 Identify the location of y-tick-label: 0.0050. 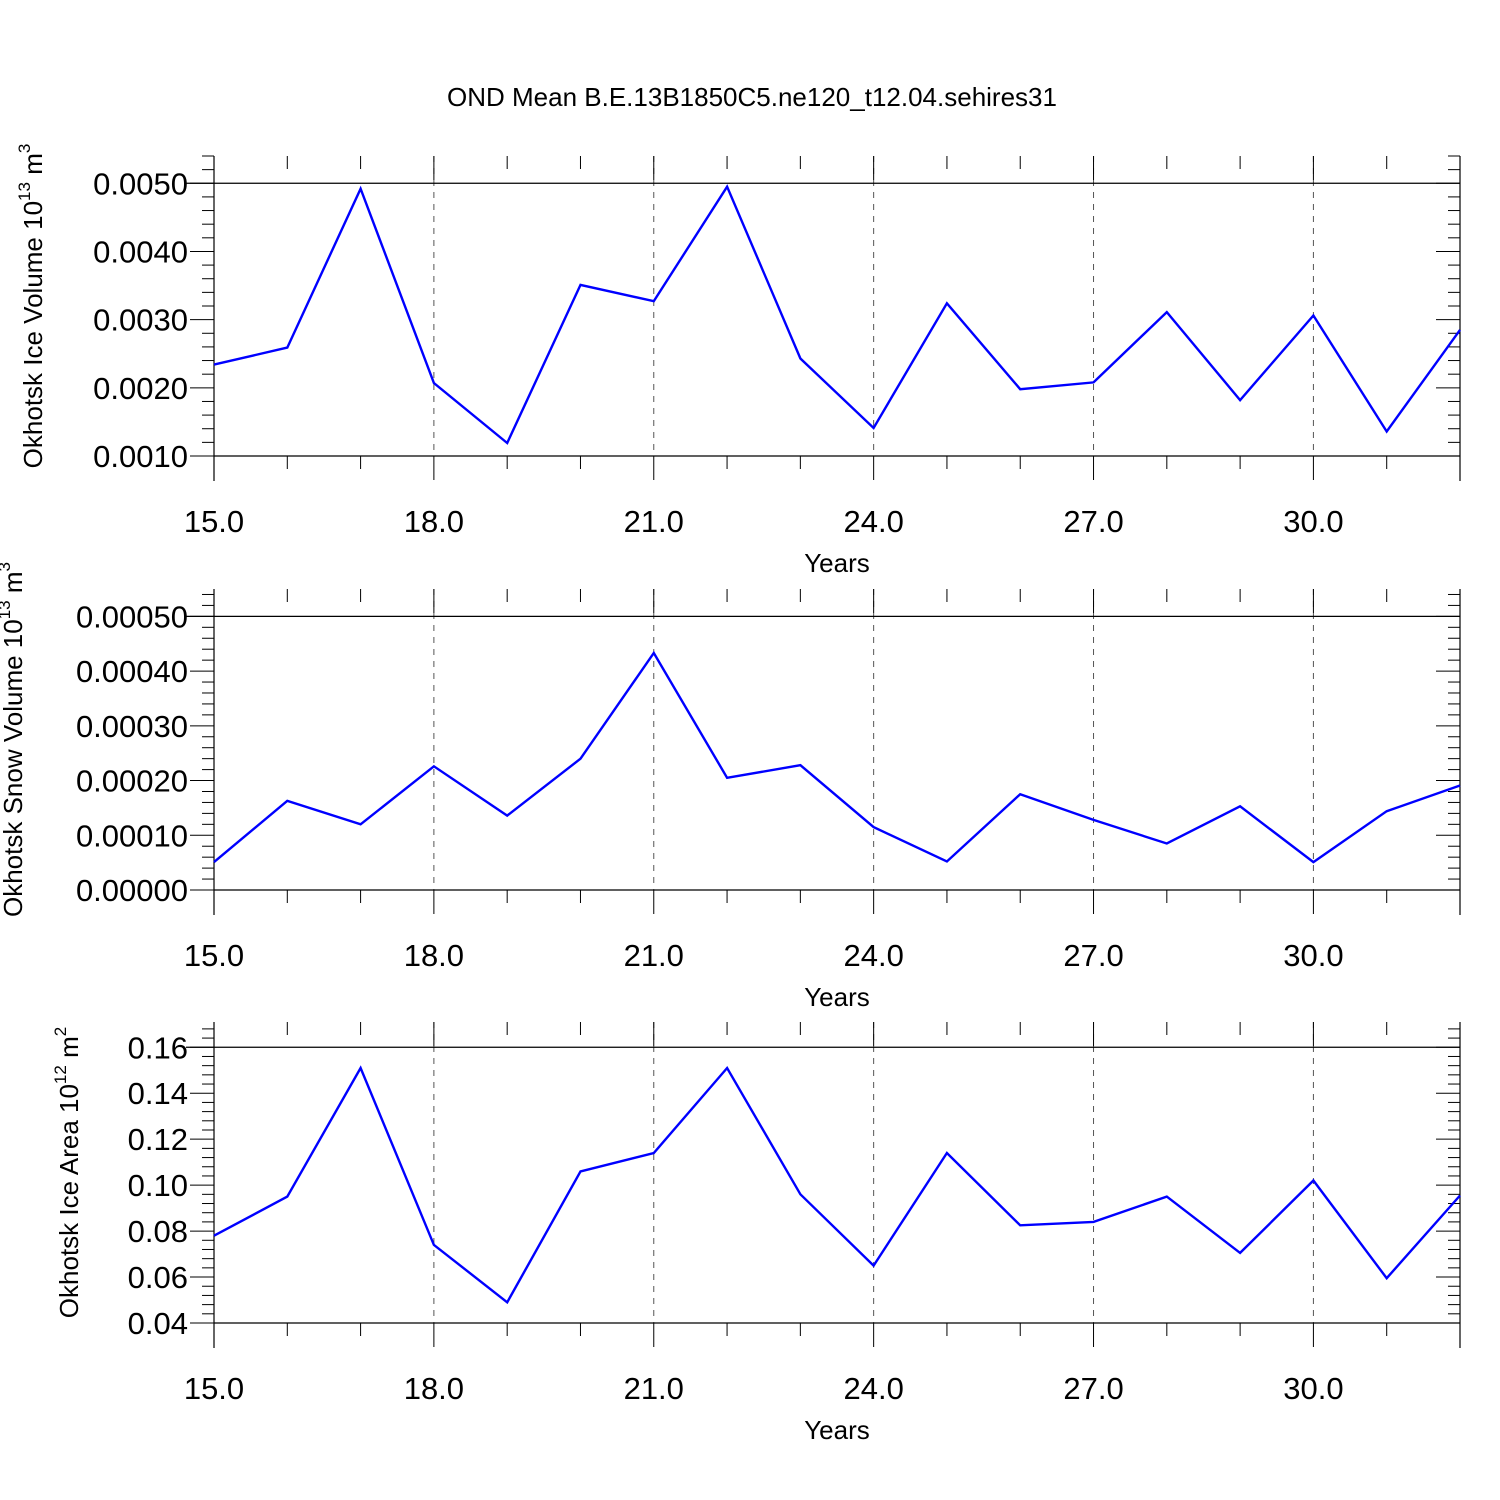
(140, 183).